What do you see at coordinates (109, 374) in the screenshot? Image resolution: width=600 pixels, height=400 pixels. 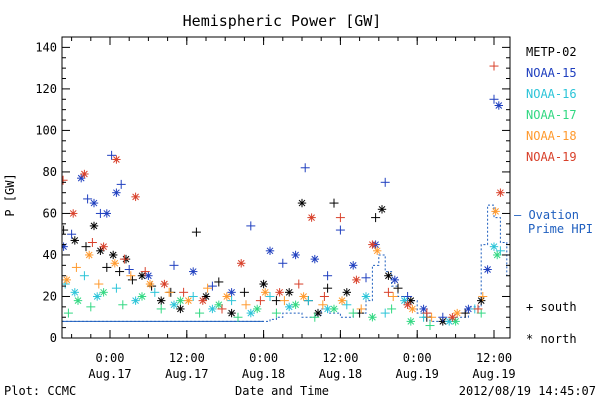 I see `x-tick-date-label: Aug.17` at bounding box center [109, 374].